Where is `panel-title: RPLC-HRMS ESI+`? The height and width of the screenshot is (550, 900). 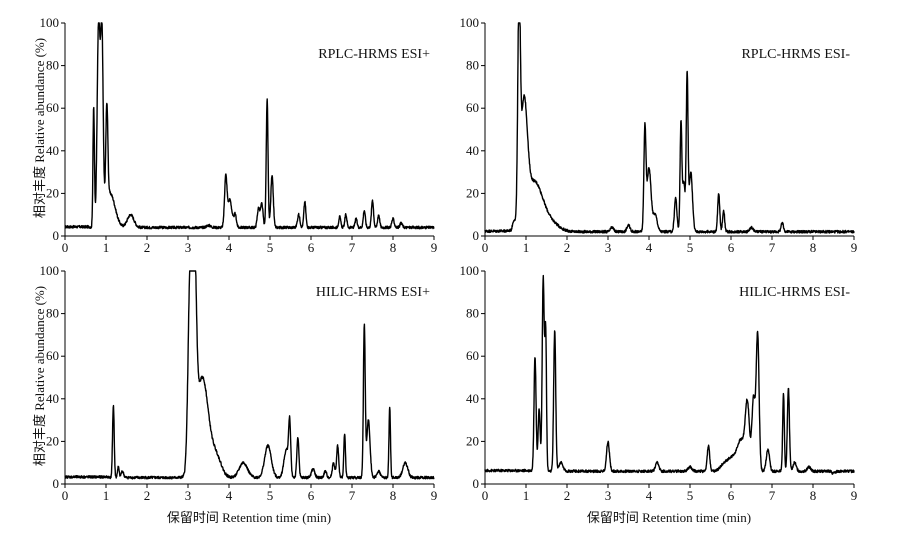
panel-title: RPLC-HRMS ESI+ is located at coordinates (374, 54).